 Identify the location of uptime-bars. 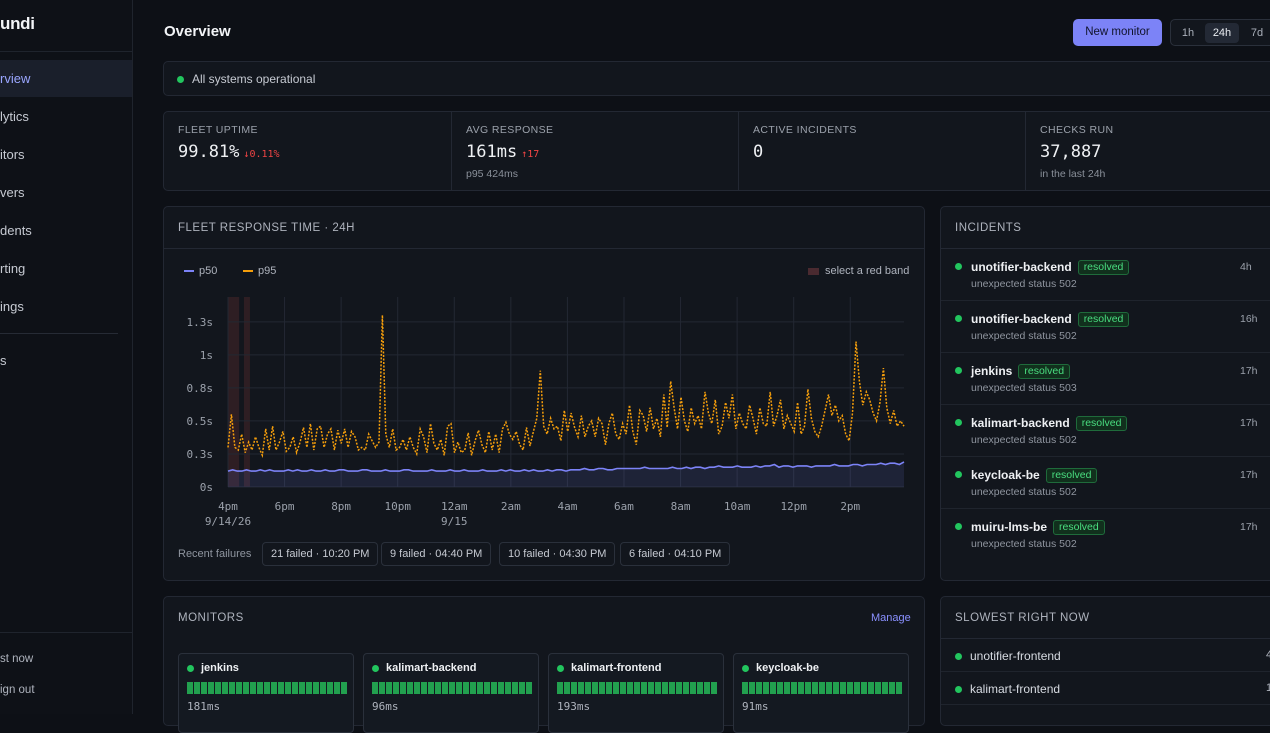
(822, 688).